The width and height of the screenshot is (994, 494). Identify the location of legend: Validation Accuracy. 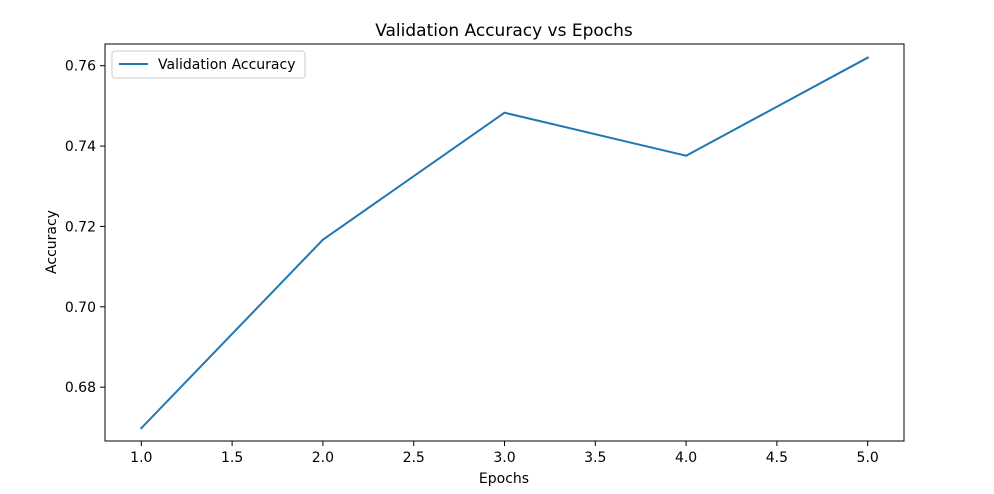
(208, 64).